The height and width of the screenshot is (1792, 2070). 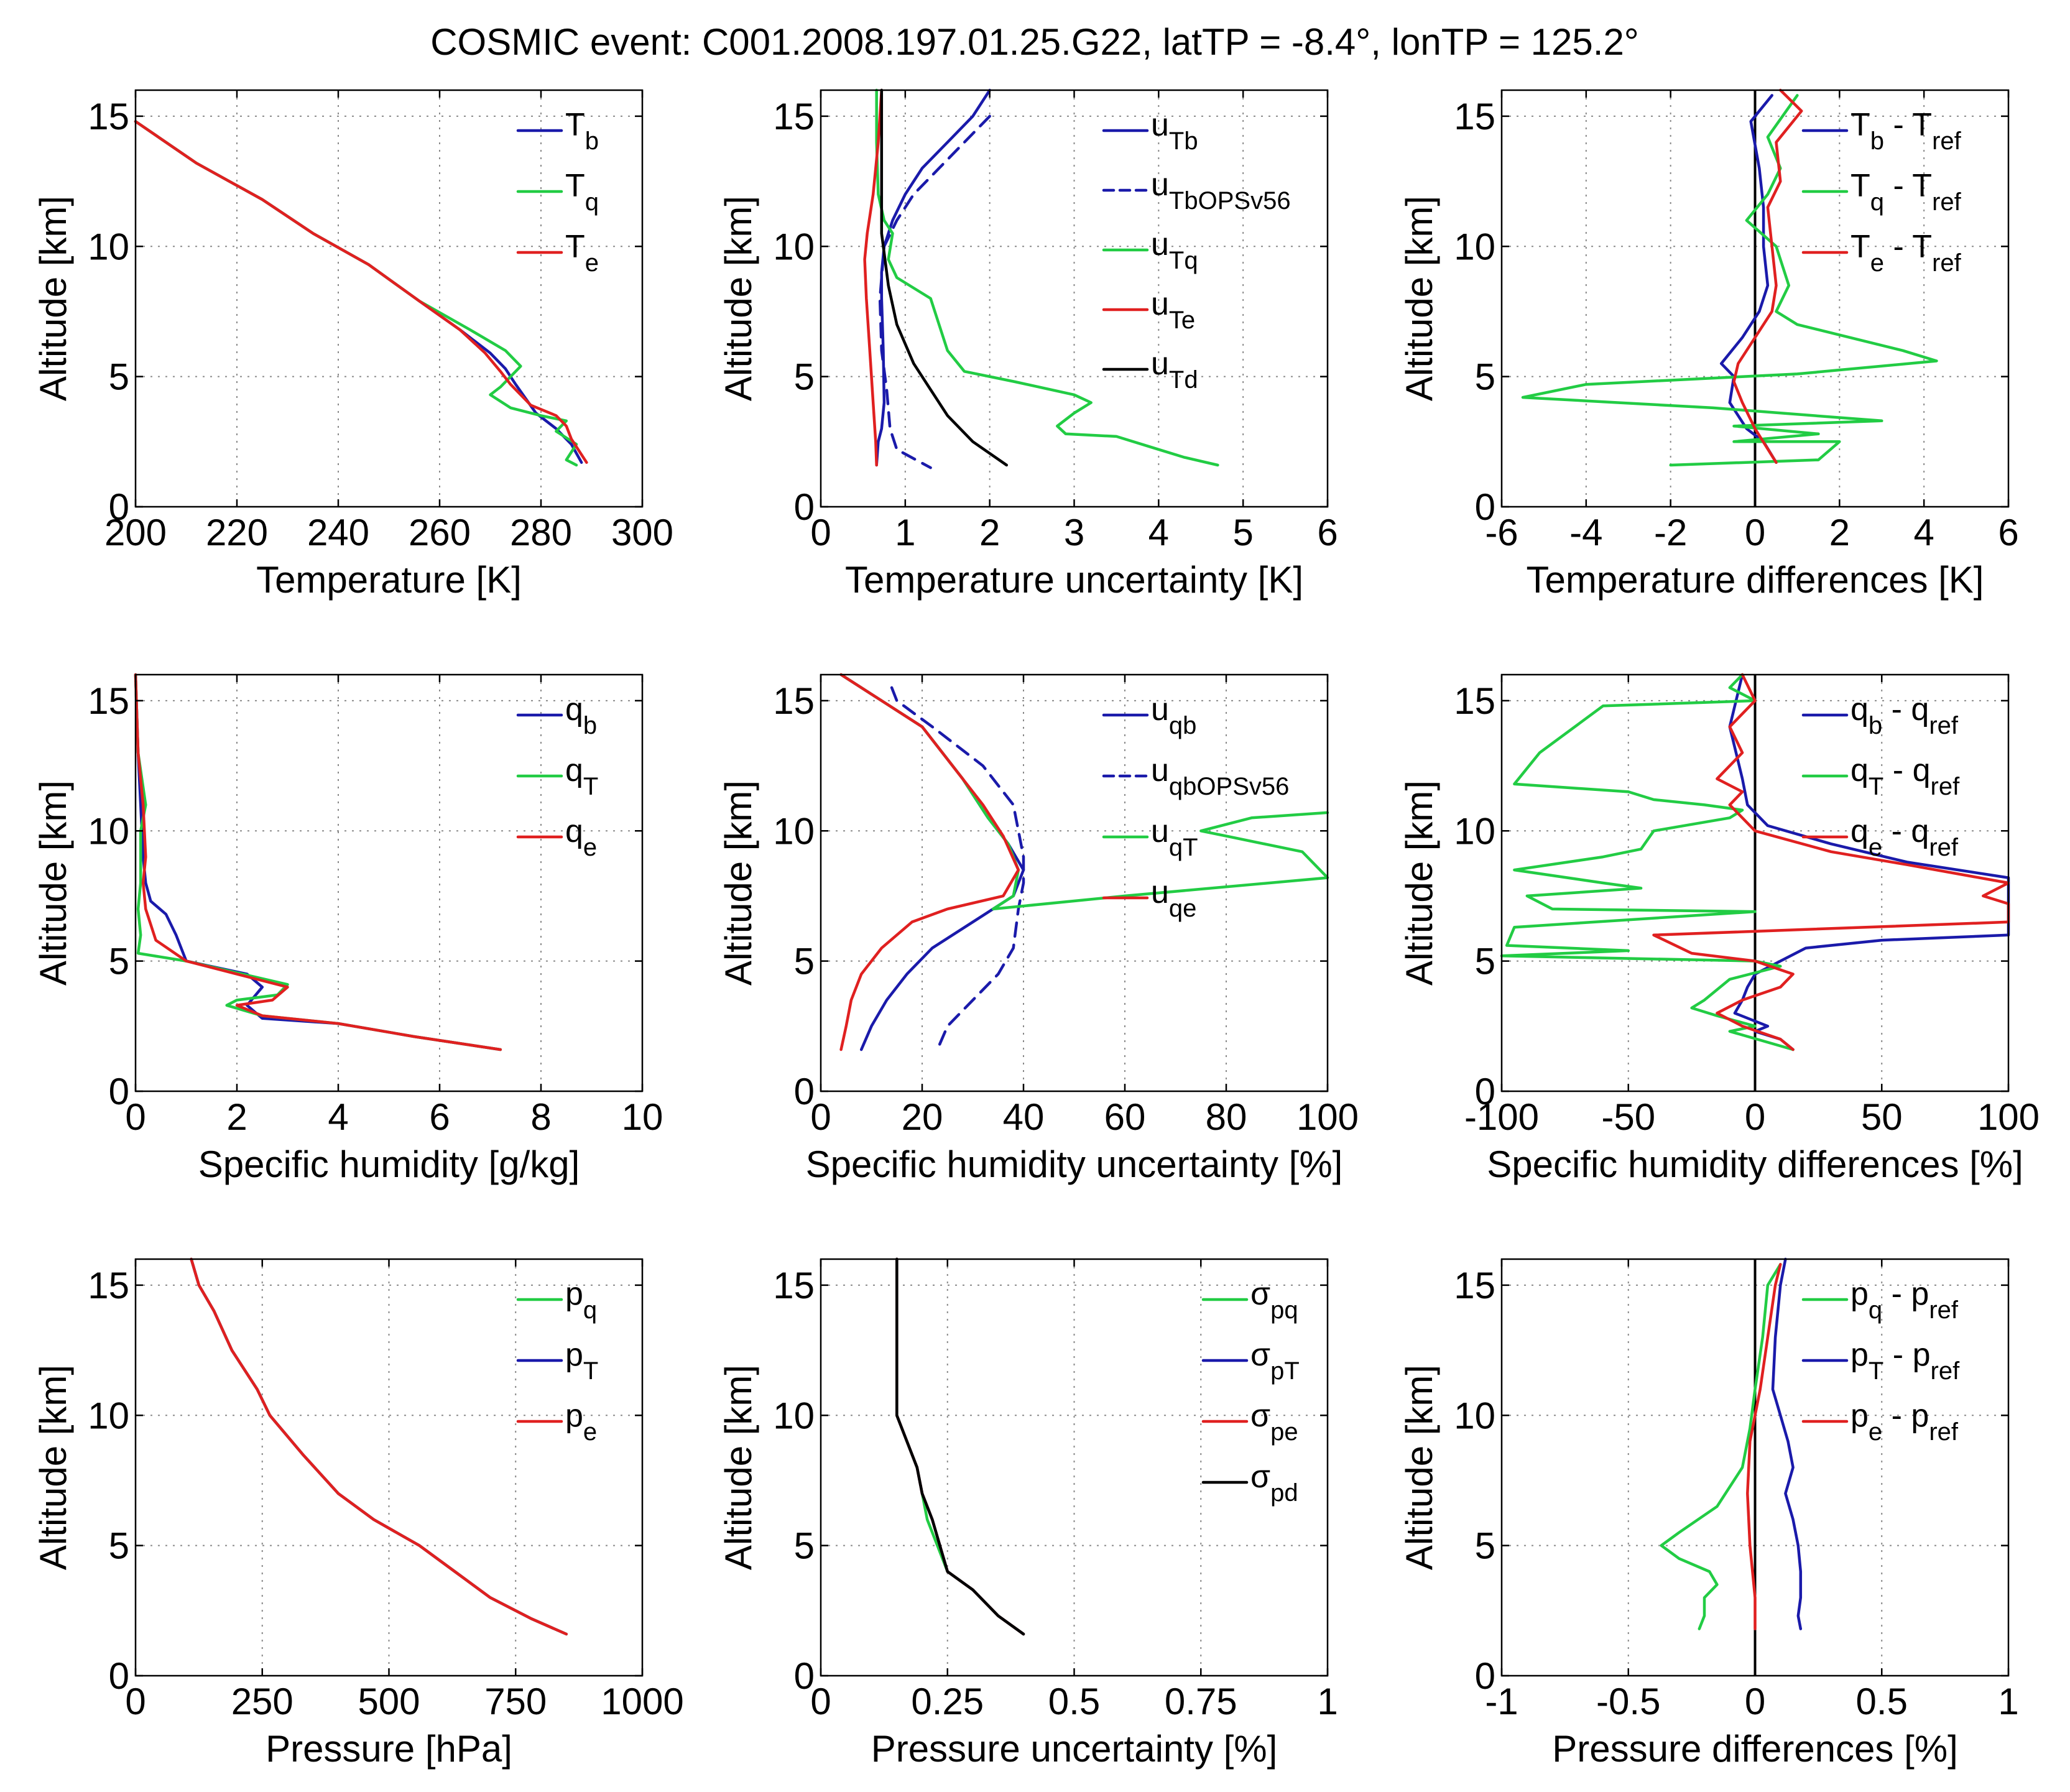 I want to click on x-axis-label: Pressure uncertainty [%], so click(x=1074, y=1749).